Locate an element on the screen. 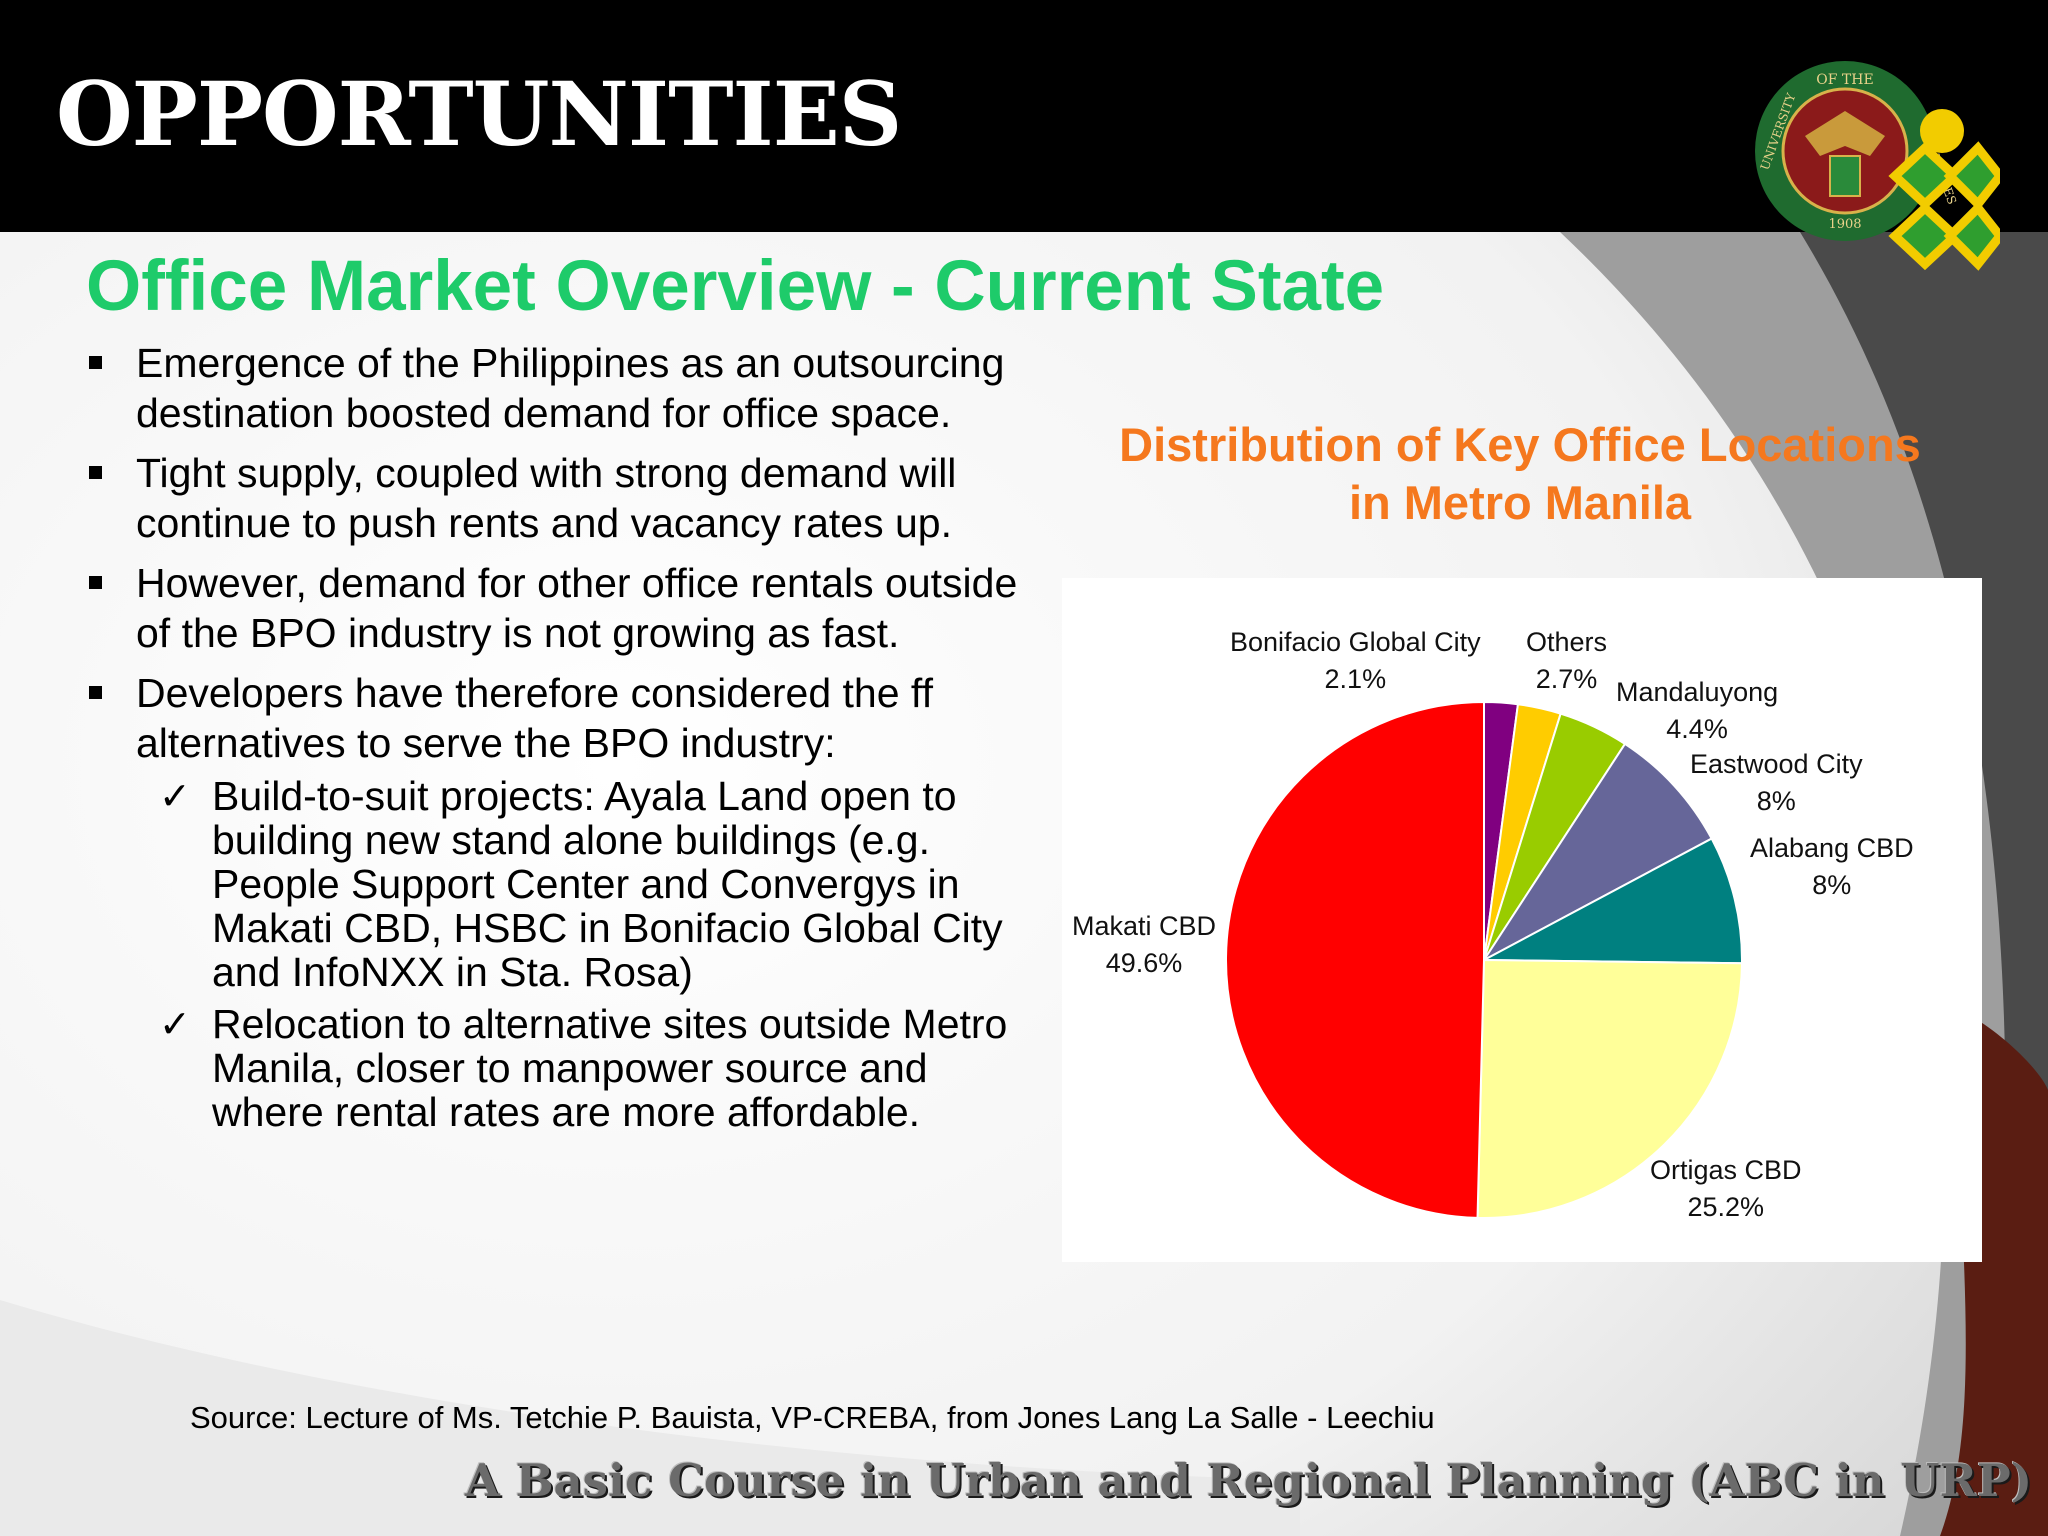  section-subtitle: Office Market Overview - Current State is located at coordinates (735, 286).